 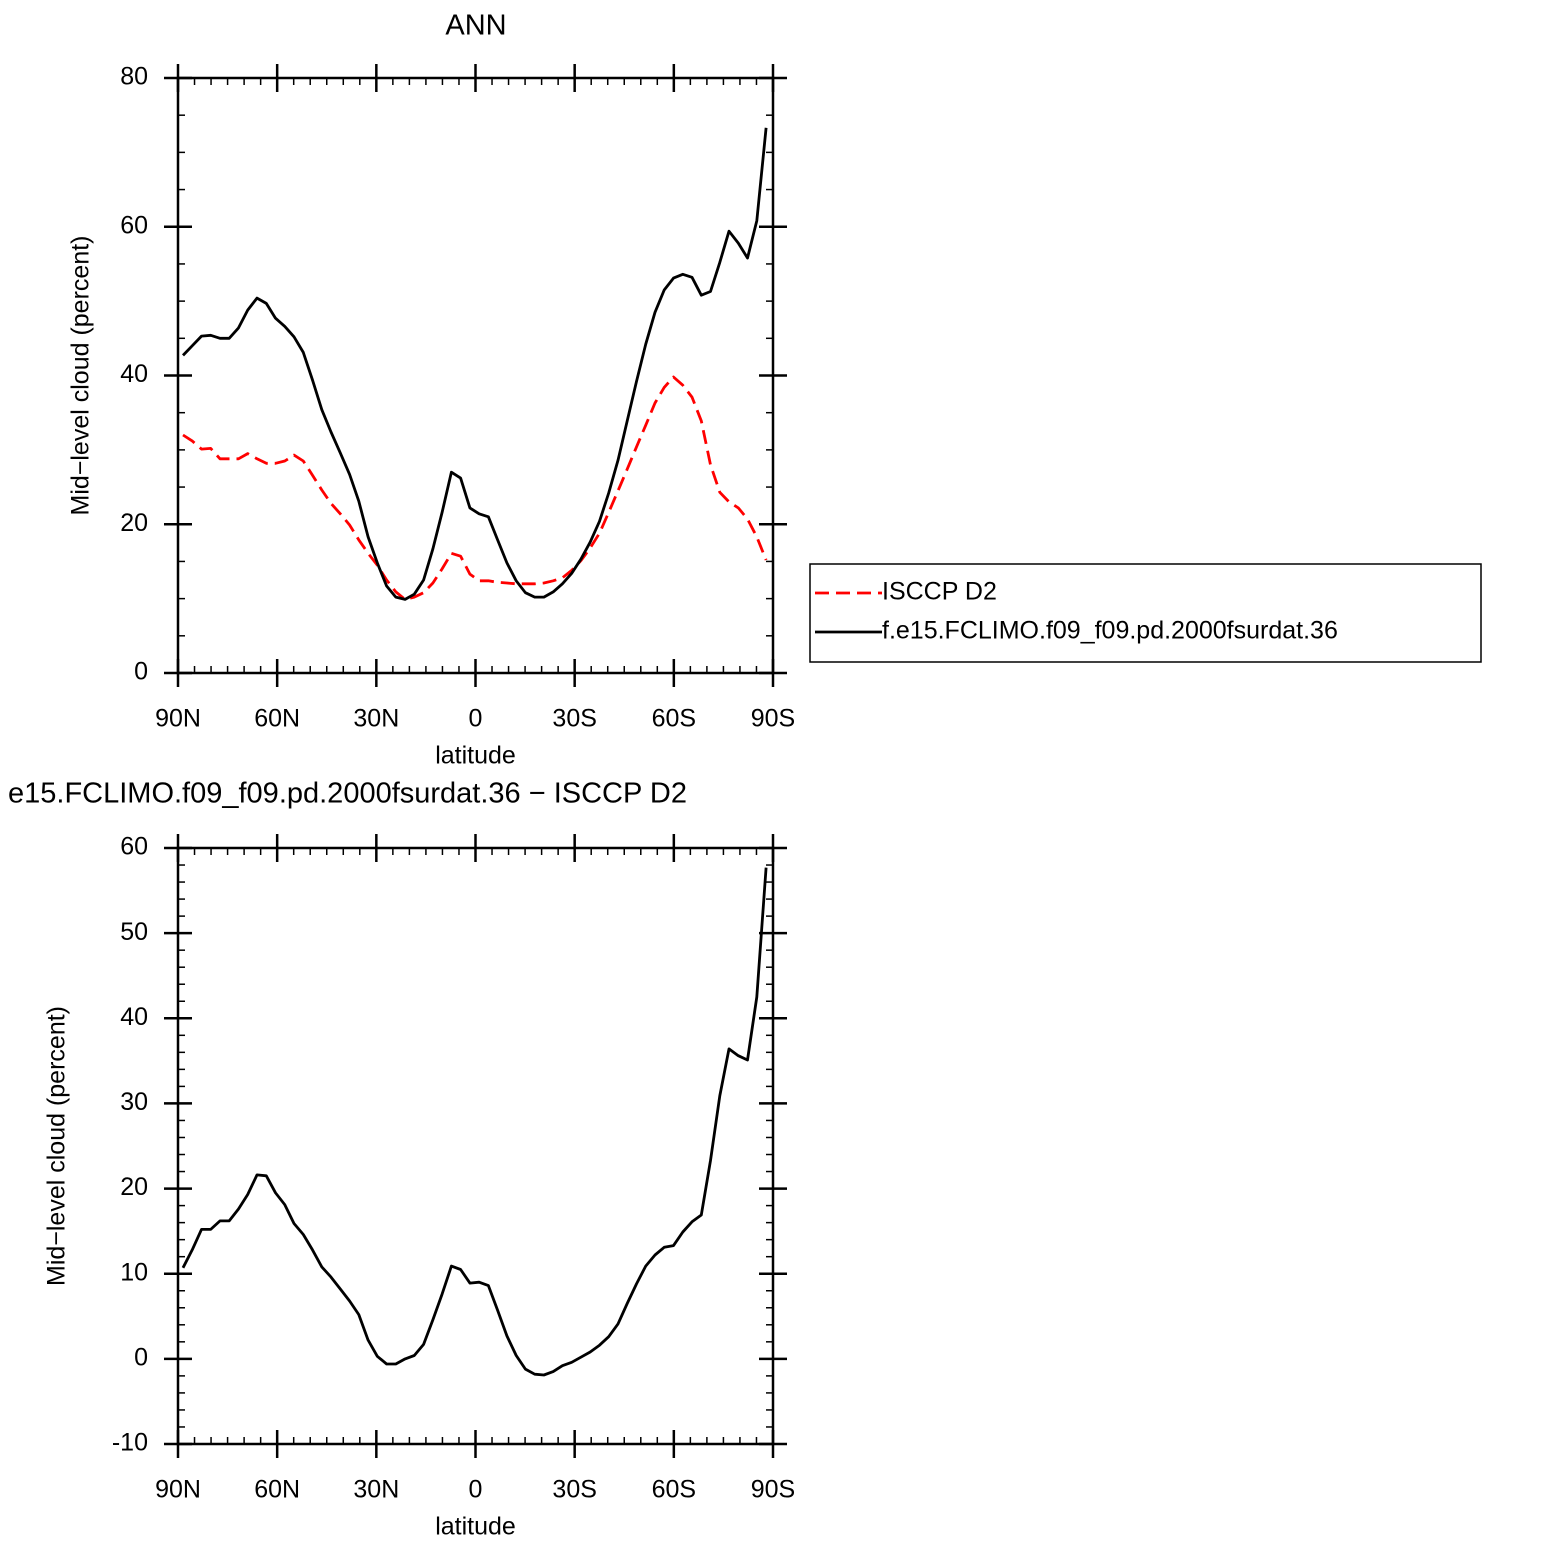 I want to click on y-tick-label: 10, so click(x=134, y=1272).